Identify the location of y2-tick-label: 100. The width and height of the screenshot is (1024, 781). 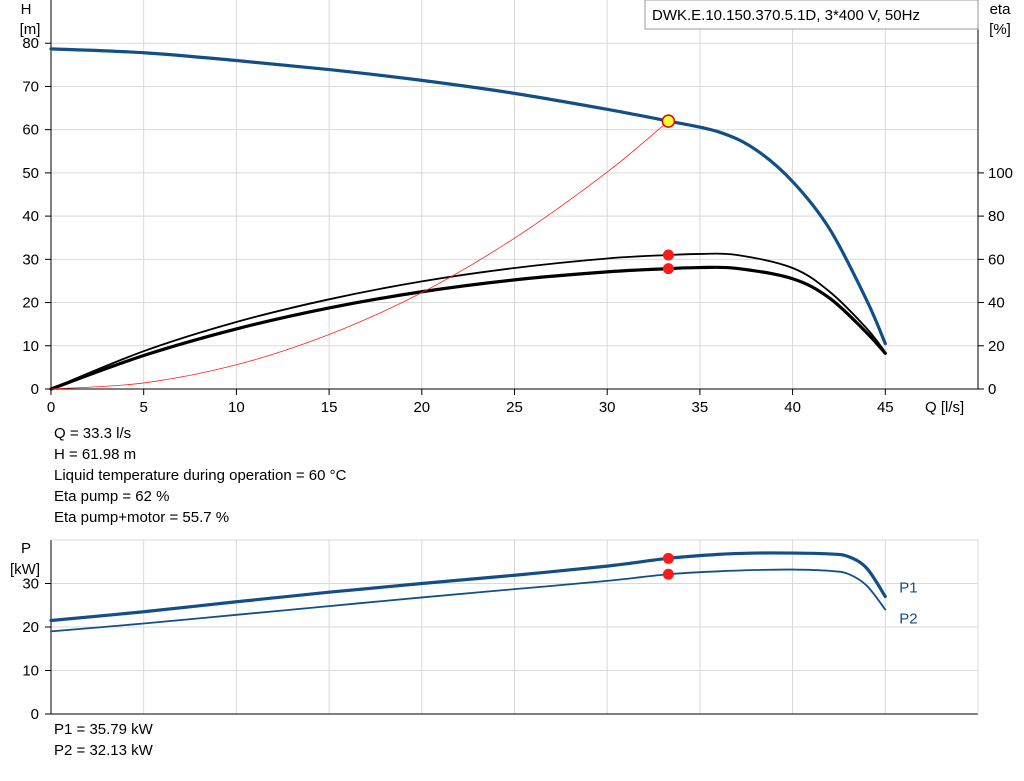
(1000, 173).